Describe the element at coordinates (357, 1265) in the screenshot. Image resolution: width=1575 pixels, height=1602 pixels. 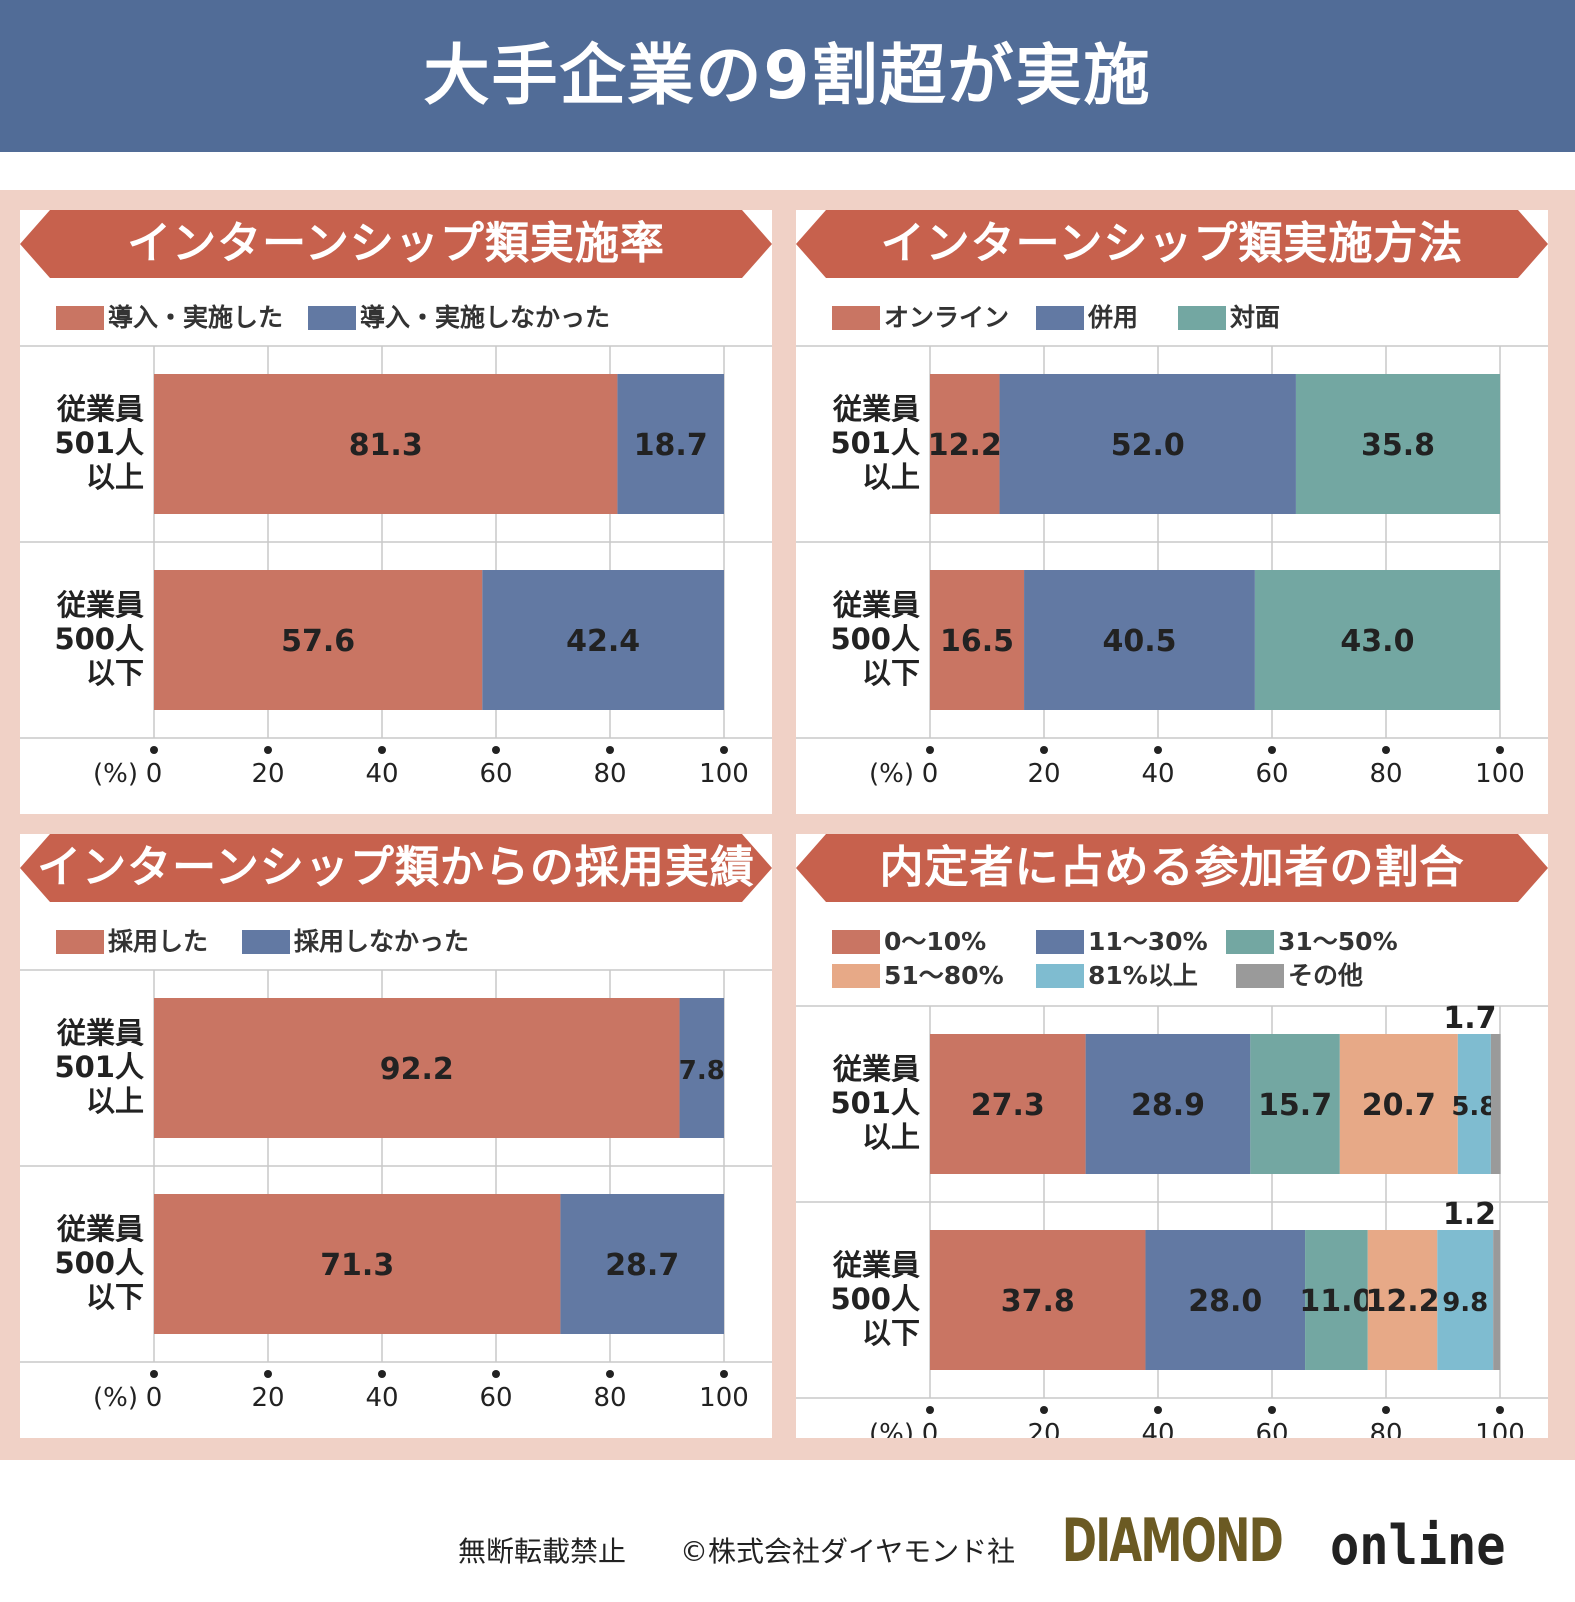
I see `data-label: 71.3` at that location.